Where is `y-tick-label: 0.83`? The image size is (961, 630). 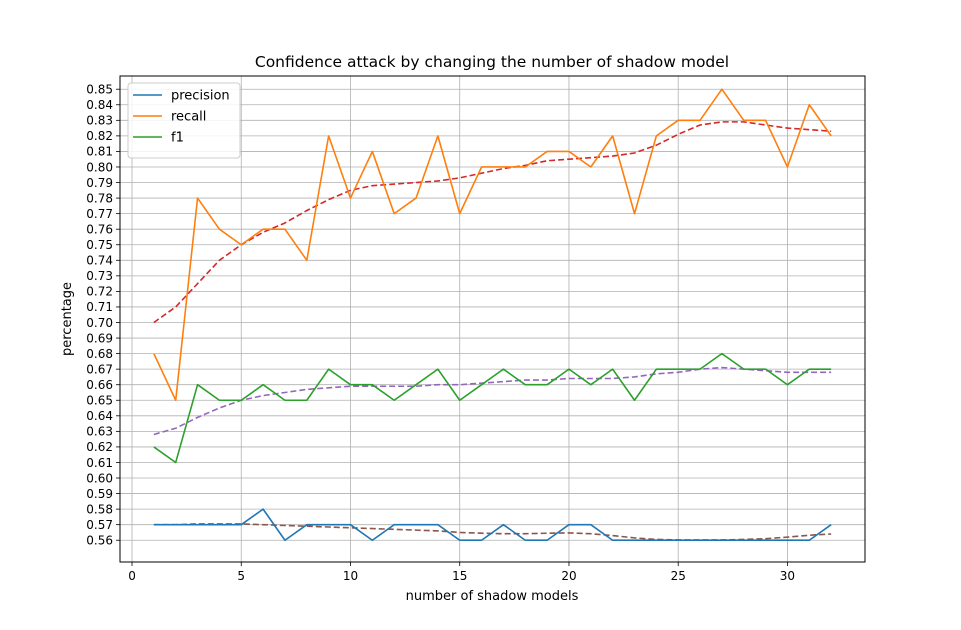 y-tick-label: 0.83 is located at coordinates (99, 121).